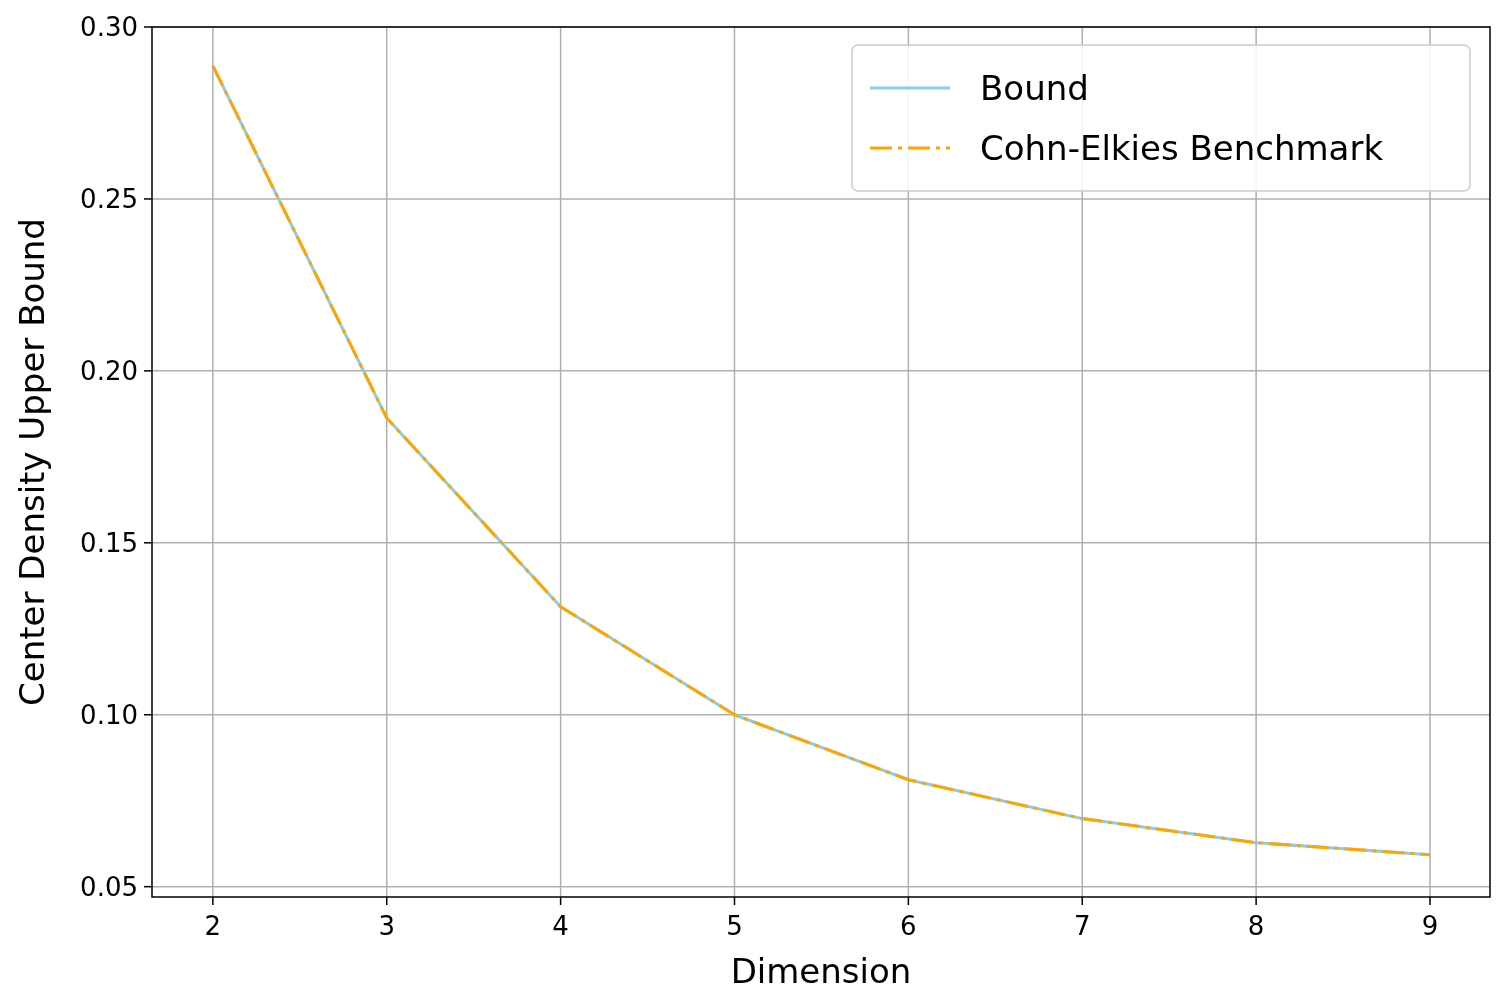 The image size is (1505, 1005). Describe the element at coordinates (109, 714) in the screenshot. I see `y-tick-label: 0.10` at that location.